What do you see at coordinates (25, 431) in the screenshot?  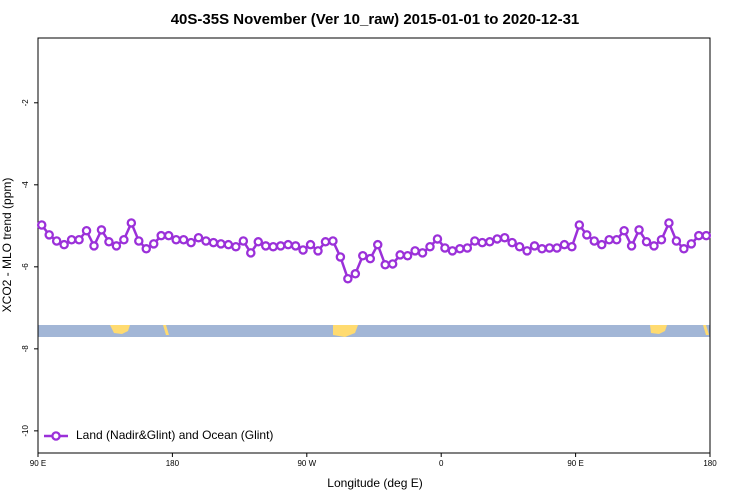 I see `y-tick-label: -10` at bounding box center [25, 431].